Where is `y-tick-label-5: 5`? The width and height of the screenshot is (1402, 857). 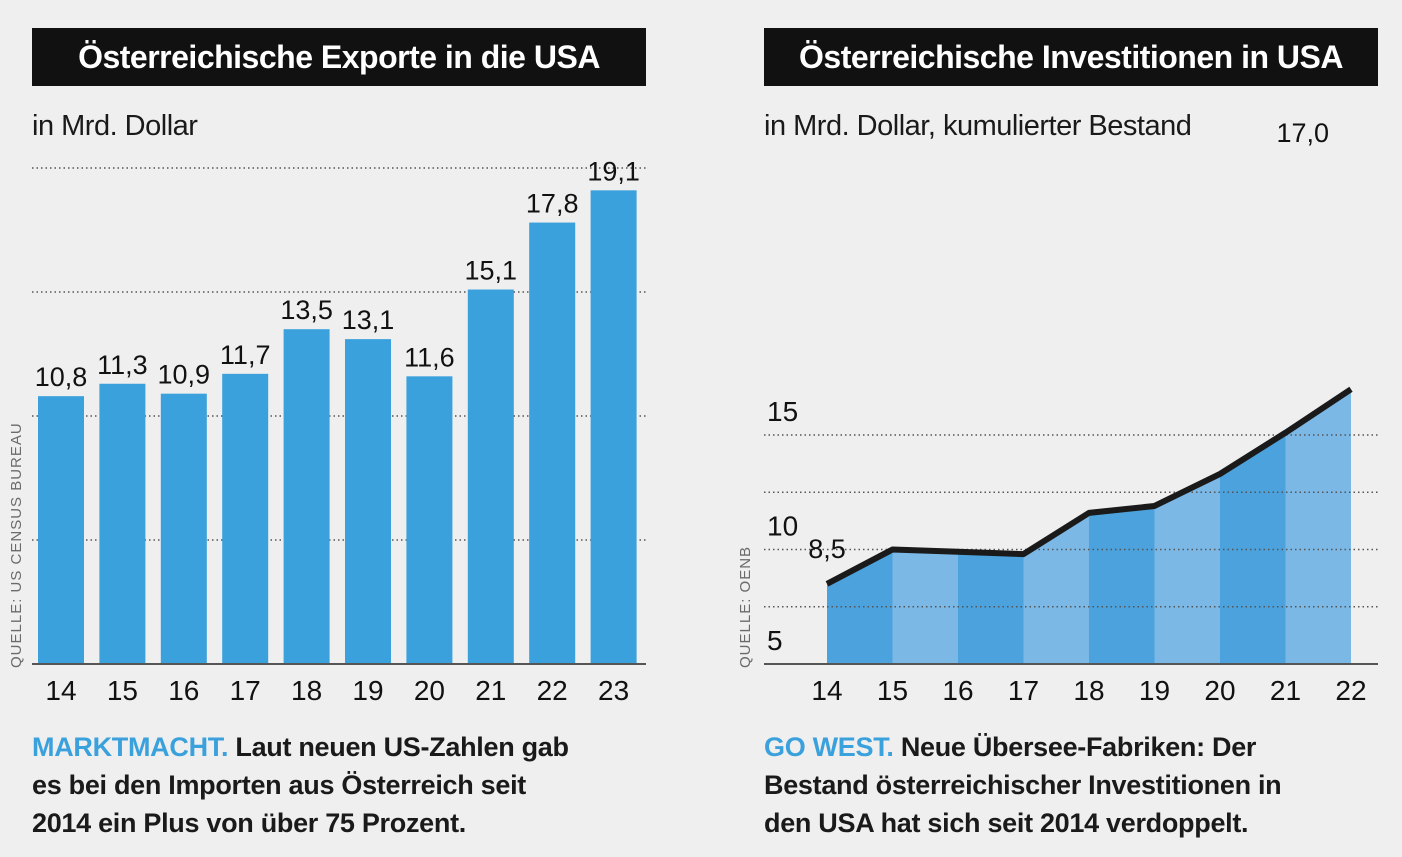 y-tick-label-5: 5 is located at coordinates (775, 640).